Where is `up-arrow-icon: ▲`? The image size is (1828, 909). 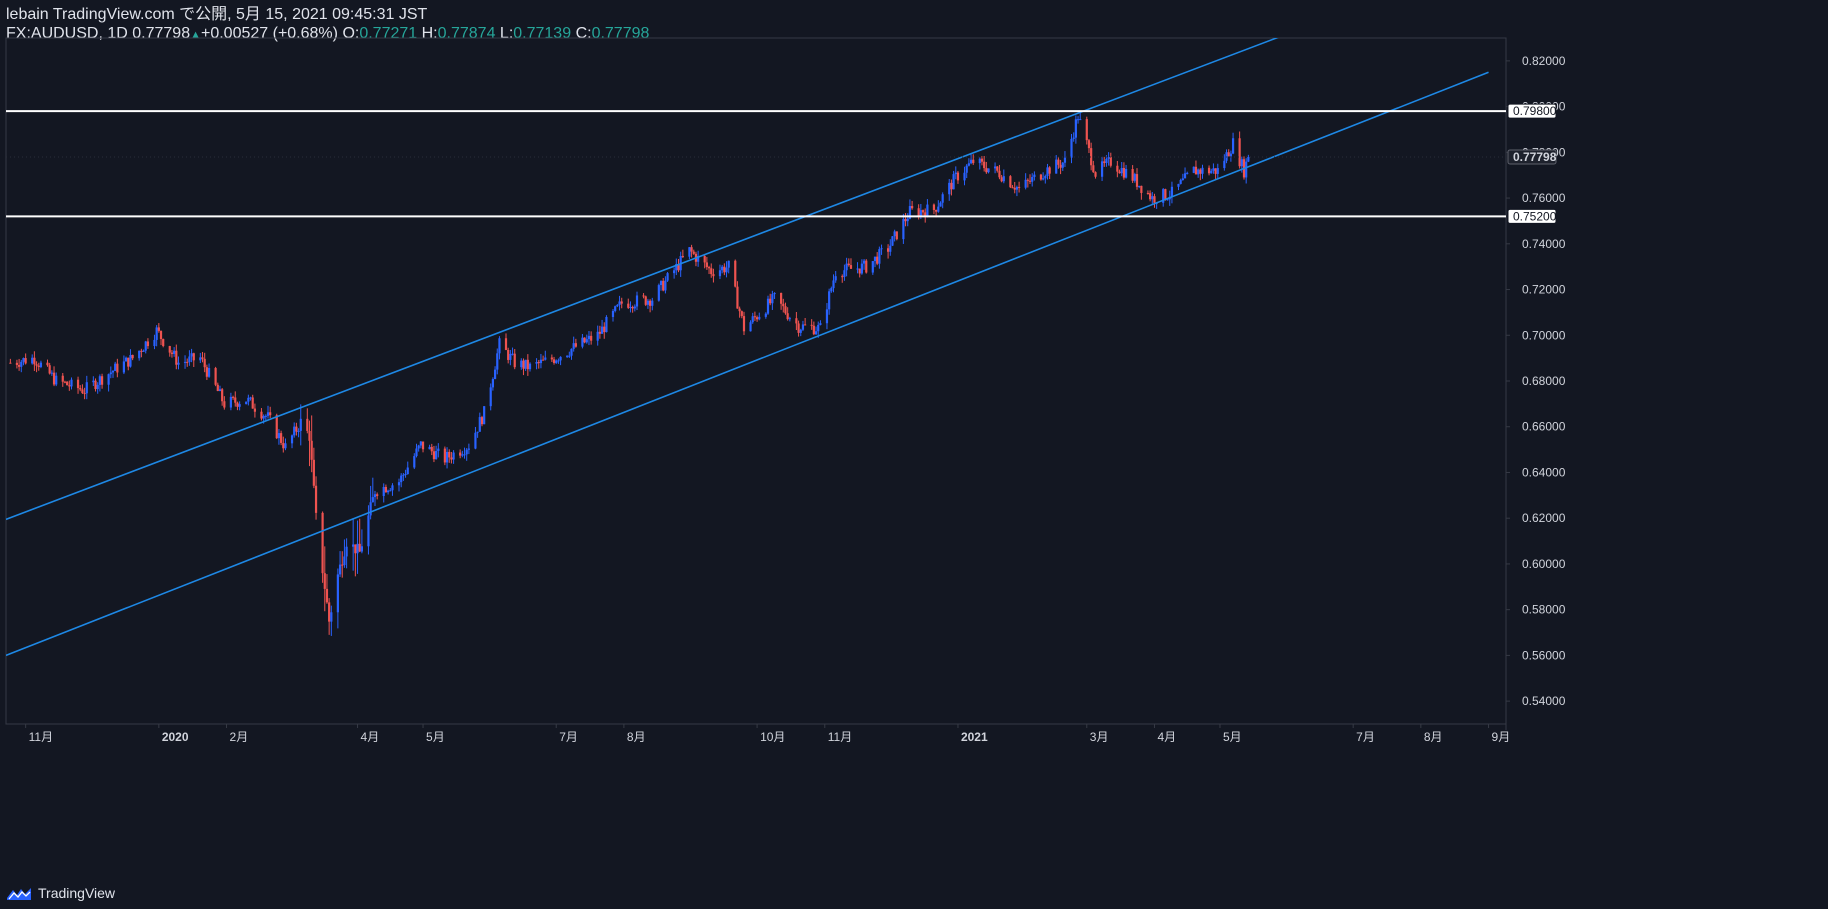 up-arrow-icon: ▲ is located at coordinates (195, 35).